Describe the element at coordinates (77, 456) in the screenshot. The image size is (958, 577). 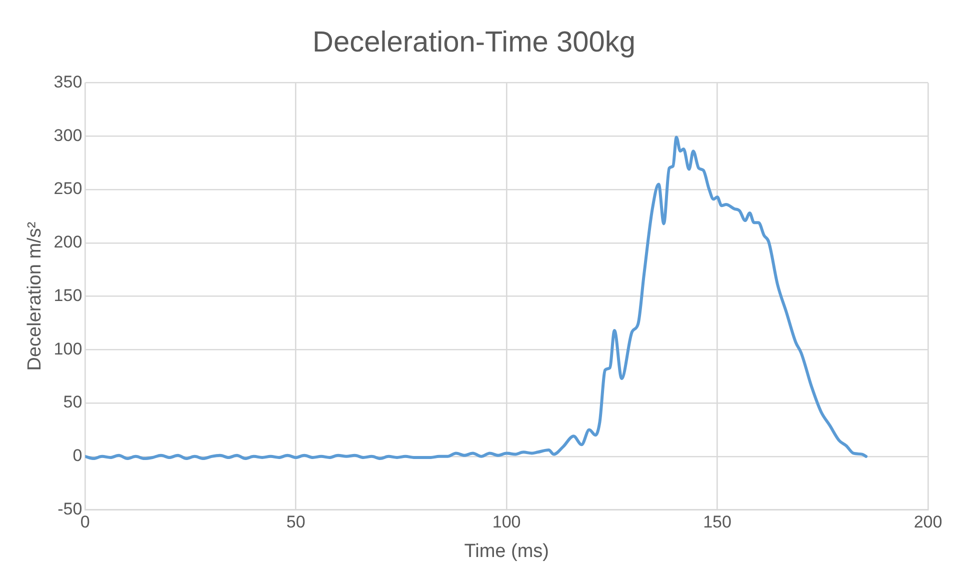
I see `y-tick-label: 0` at that location.